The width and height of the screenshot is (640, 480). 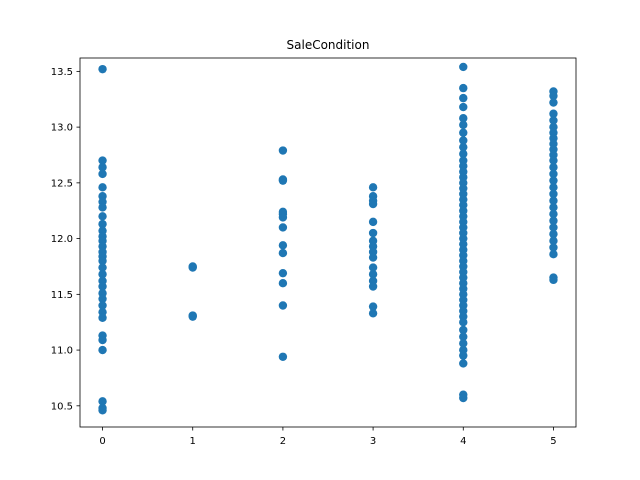 I want to click on x-tick-label: 2, so click(x=283, y=441).